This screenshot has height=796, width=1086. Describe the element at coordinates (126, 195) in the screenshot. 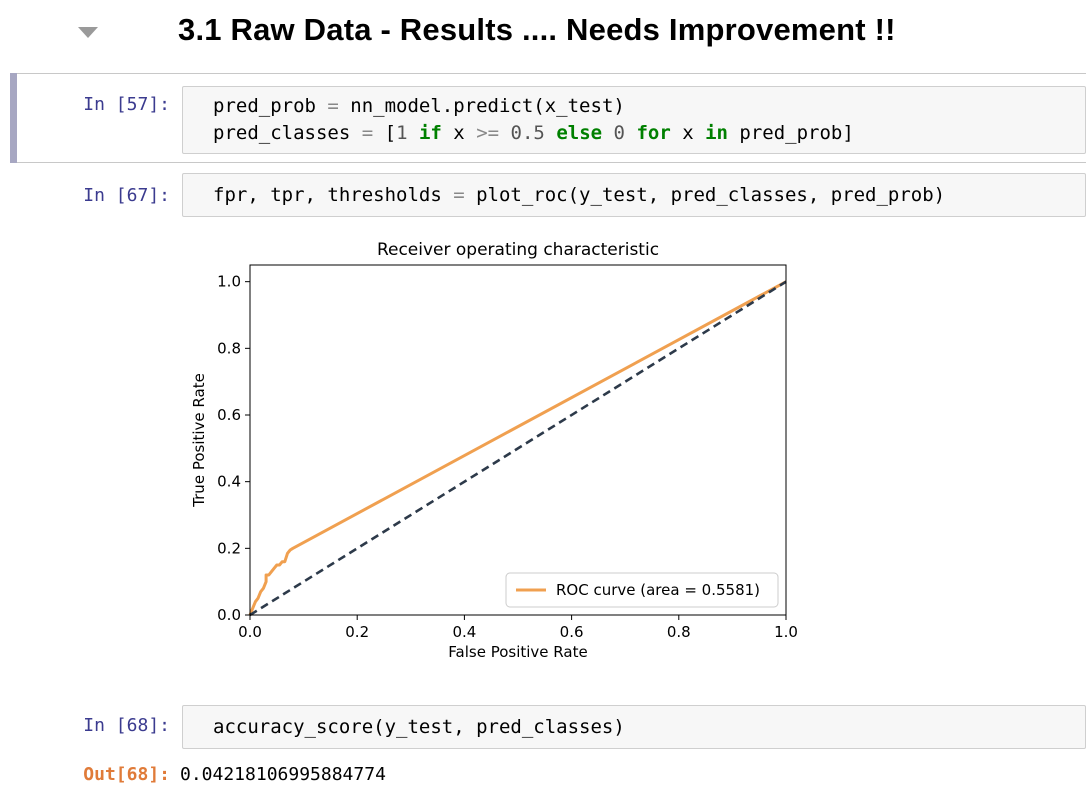

I see `input-prompt: In [67]:` at that location.